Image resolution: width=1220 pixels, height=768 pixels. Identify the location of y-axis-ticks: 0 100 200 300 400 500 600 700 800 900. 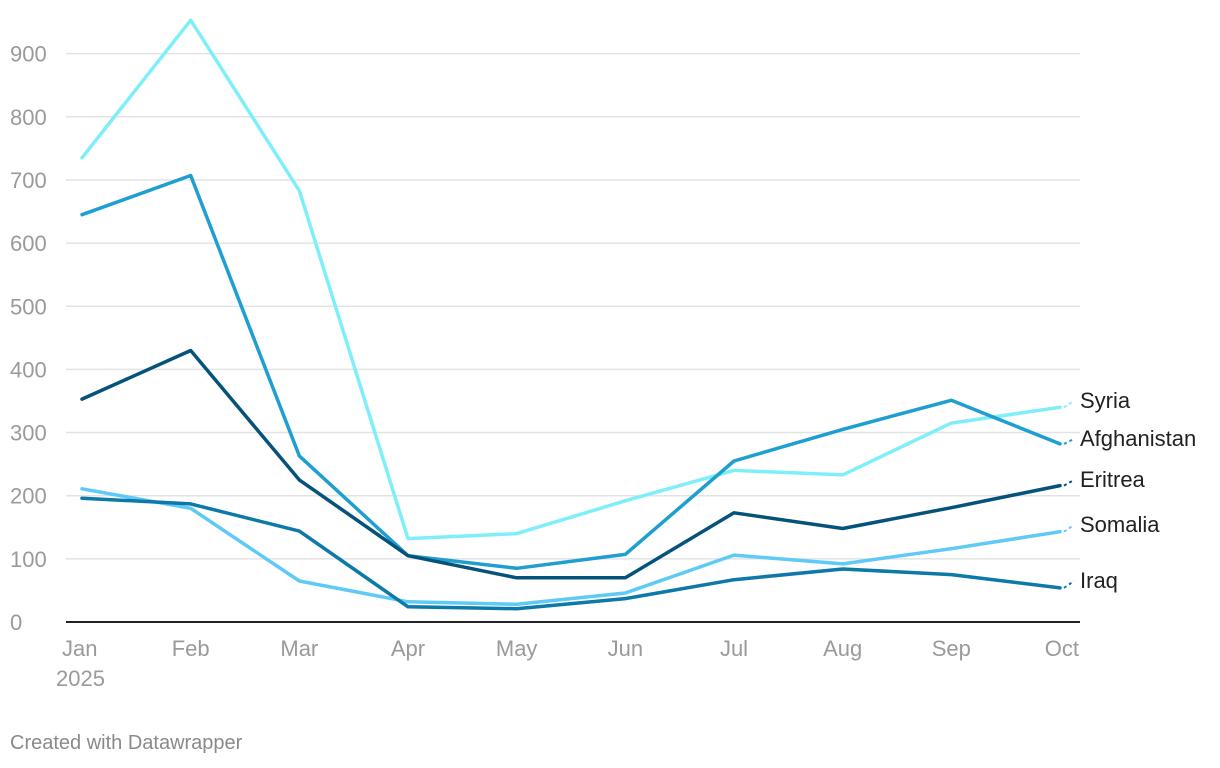
(28, 338).